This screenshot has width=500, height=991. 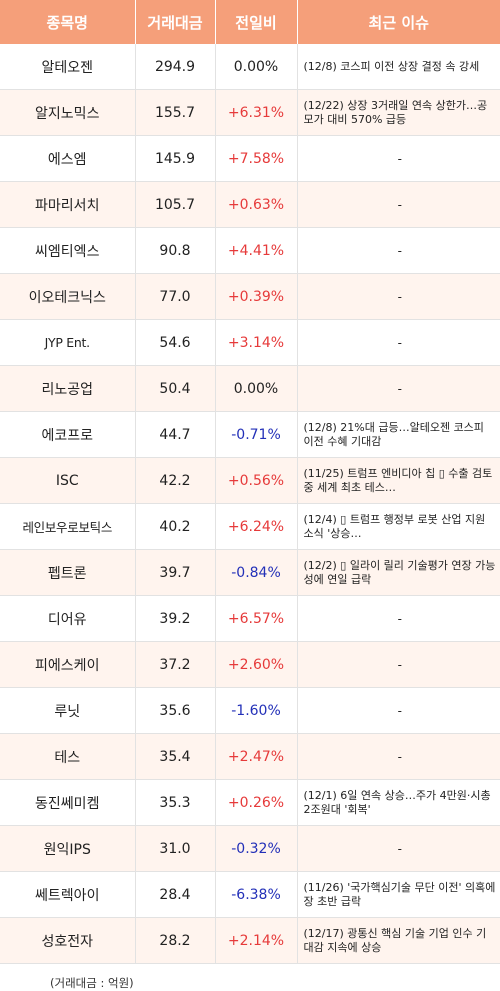 What do you see at coordinates (68, 618) in the screenshot?
I see `stock-name-cell: 디어유` at bounding box center [68, 618].